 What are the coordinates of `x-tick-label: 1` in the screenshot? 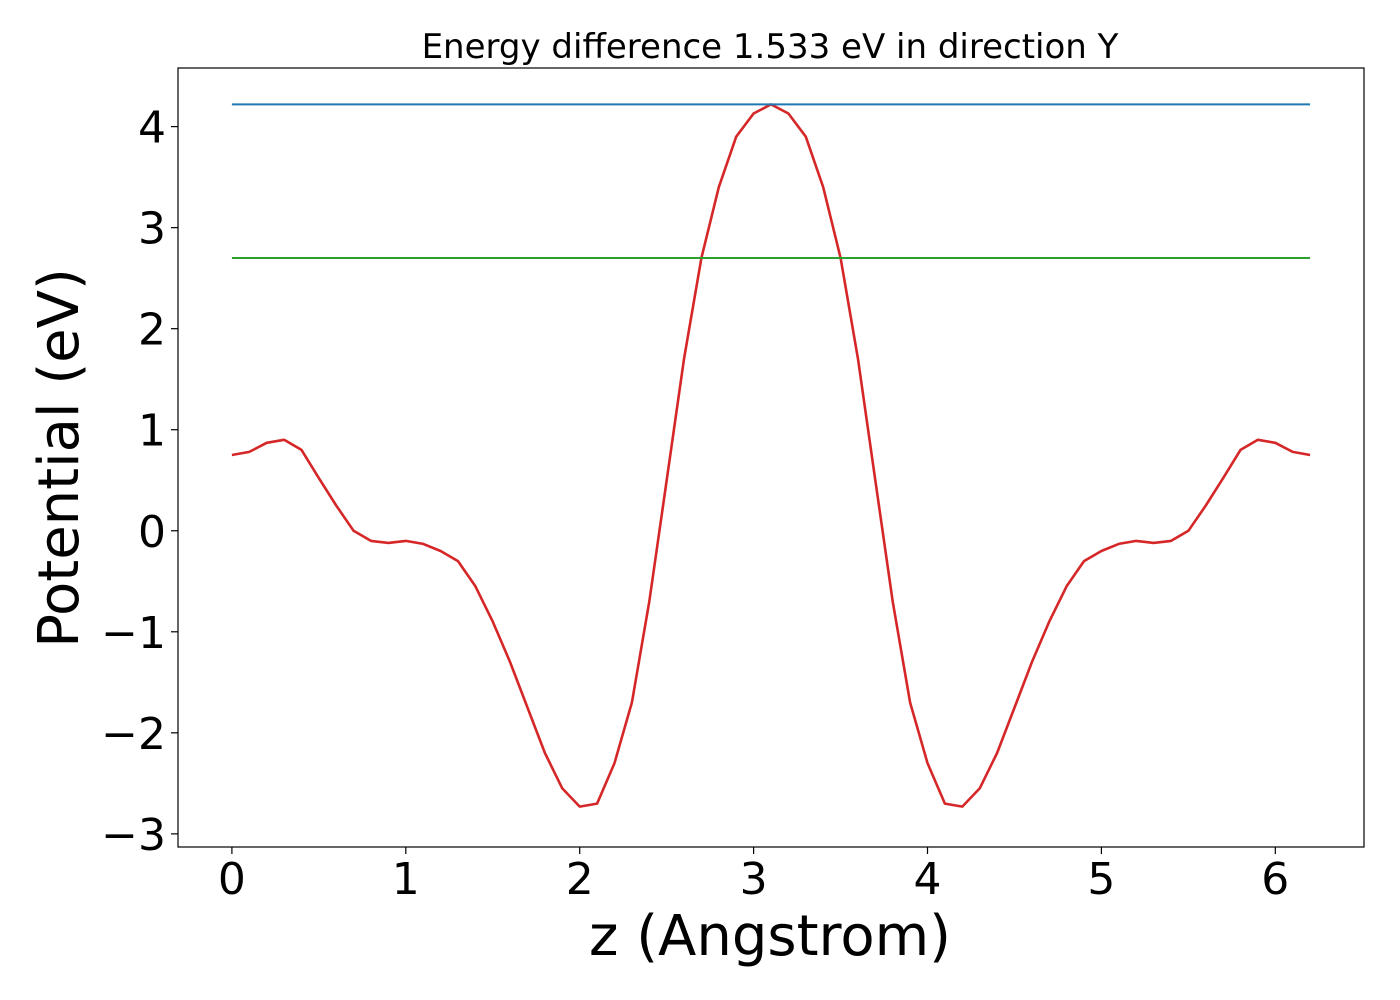 It's located at (406, 879).